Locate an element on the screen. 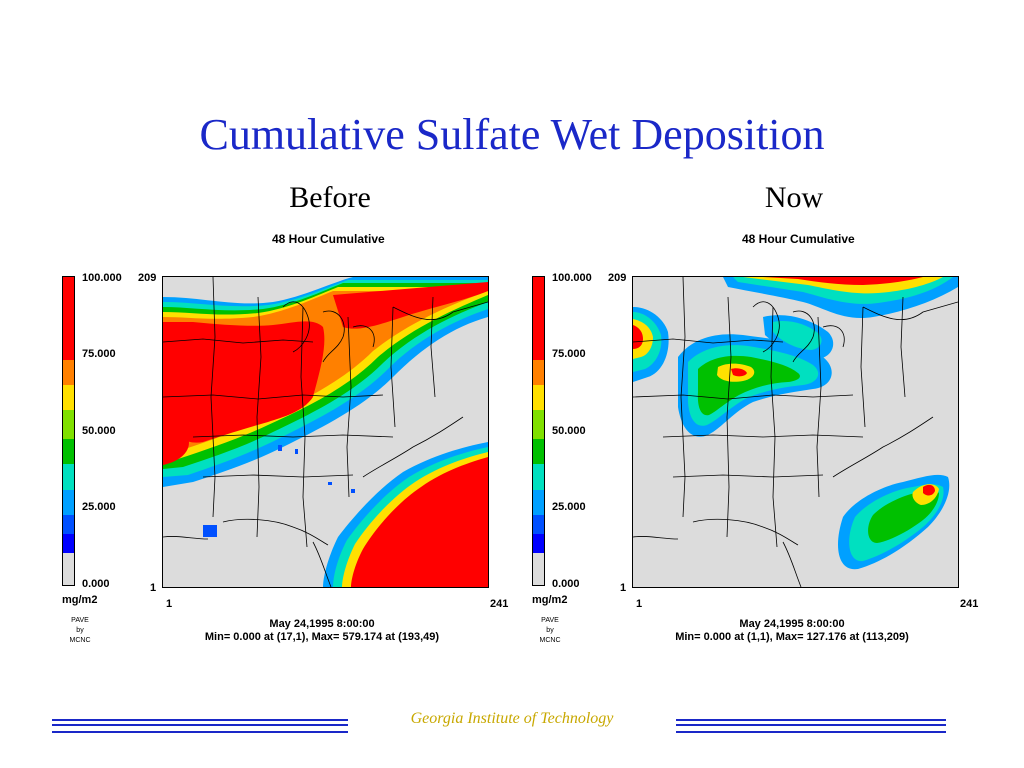 The height and width of the screenshot is (768, 1024). footer-rule-right is located at coordinates (811, 726).